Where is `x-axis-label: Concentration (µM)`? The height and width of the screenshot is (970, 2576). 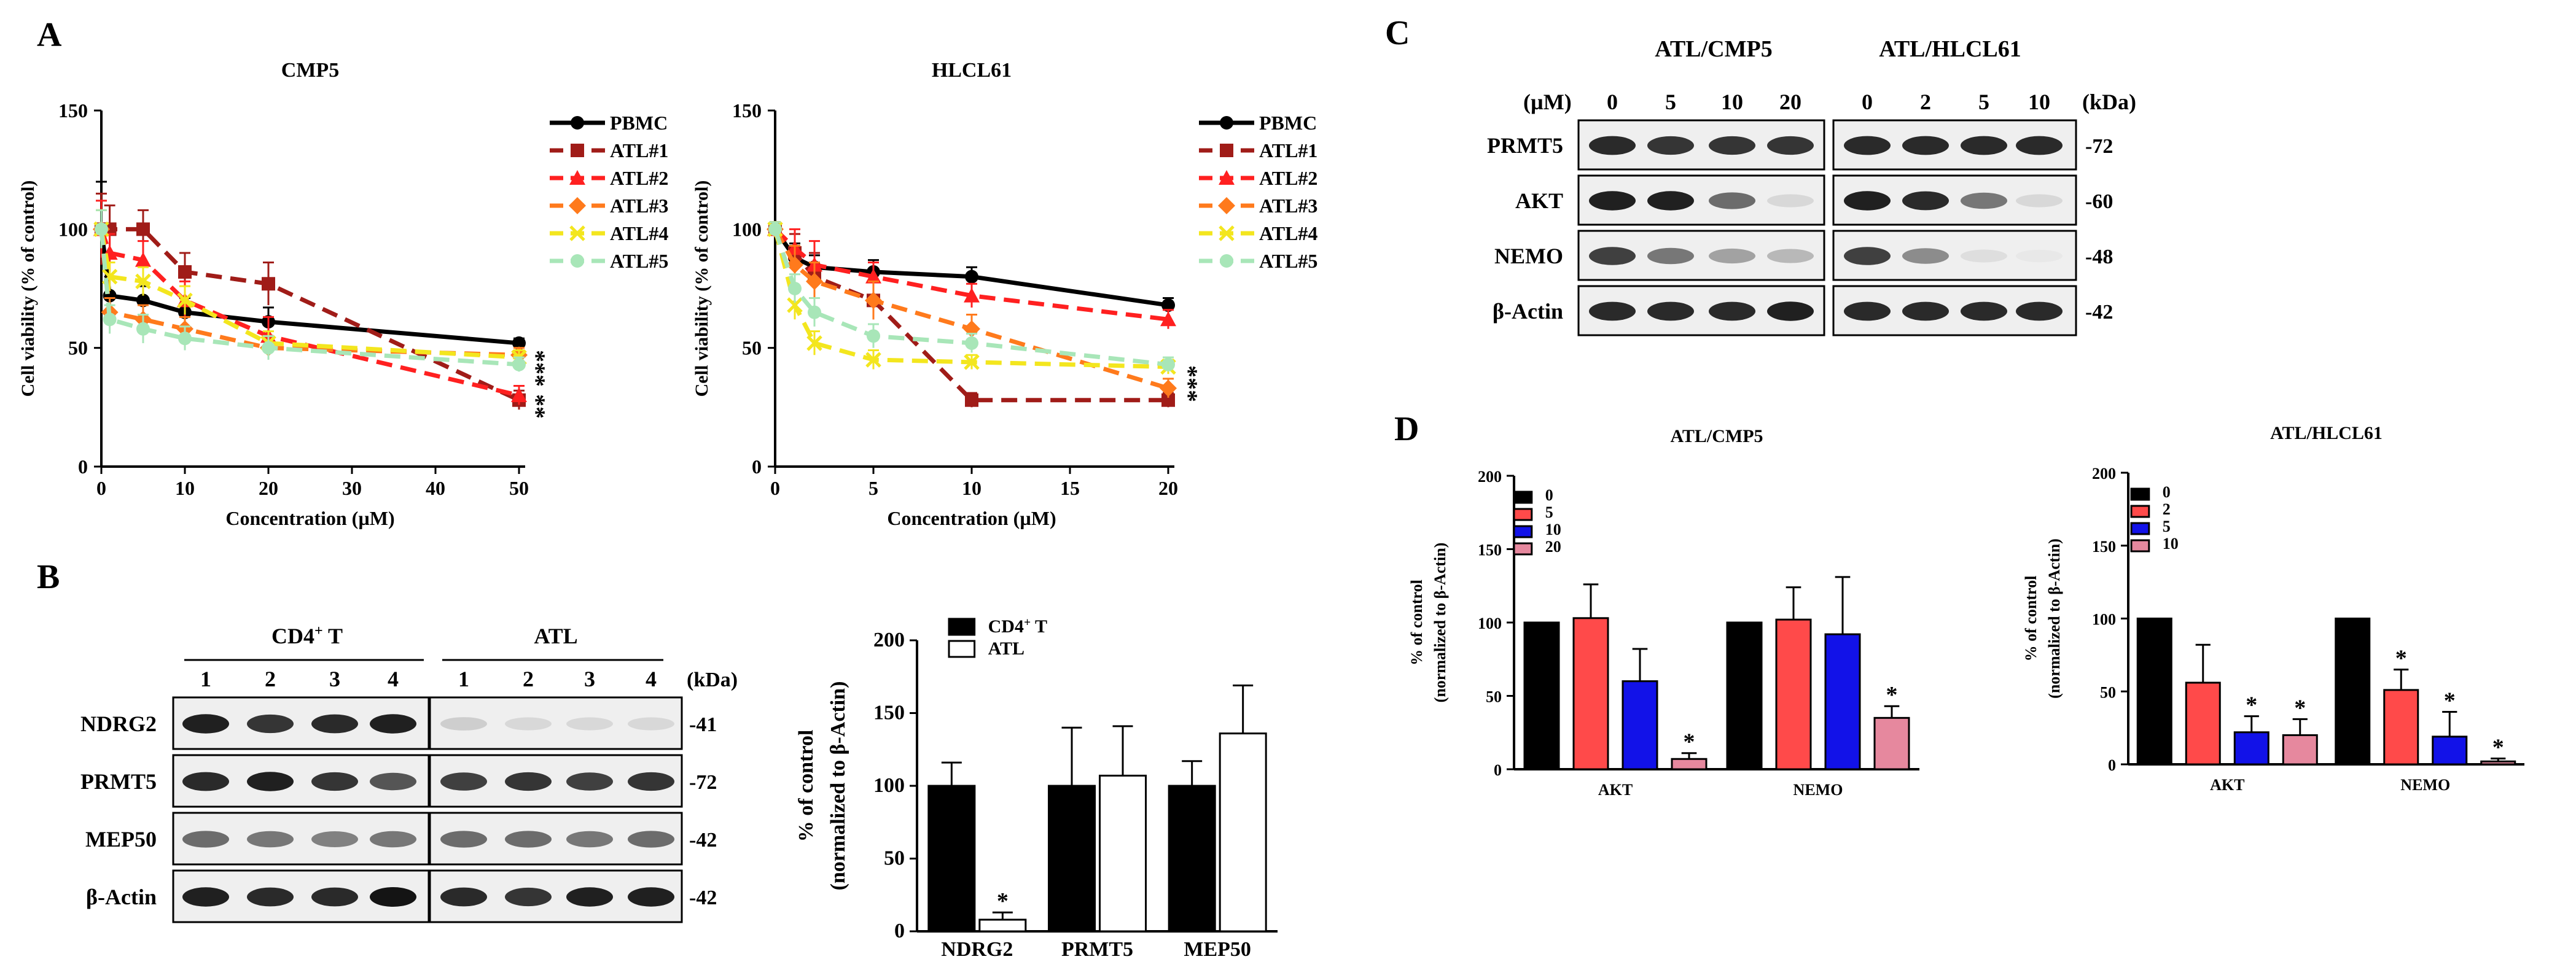
x-axis-label: Concentration (µM) is located at coordinates (309, 518).